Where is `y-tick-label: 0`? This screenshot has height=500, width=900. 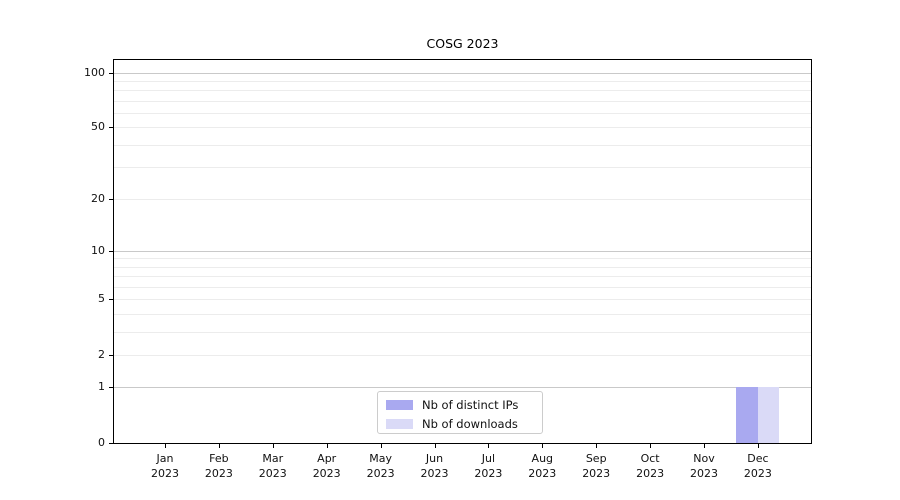 y-tick-label: 0 is located at coordinates (101, 442).